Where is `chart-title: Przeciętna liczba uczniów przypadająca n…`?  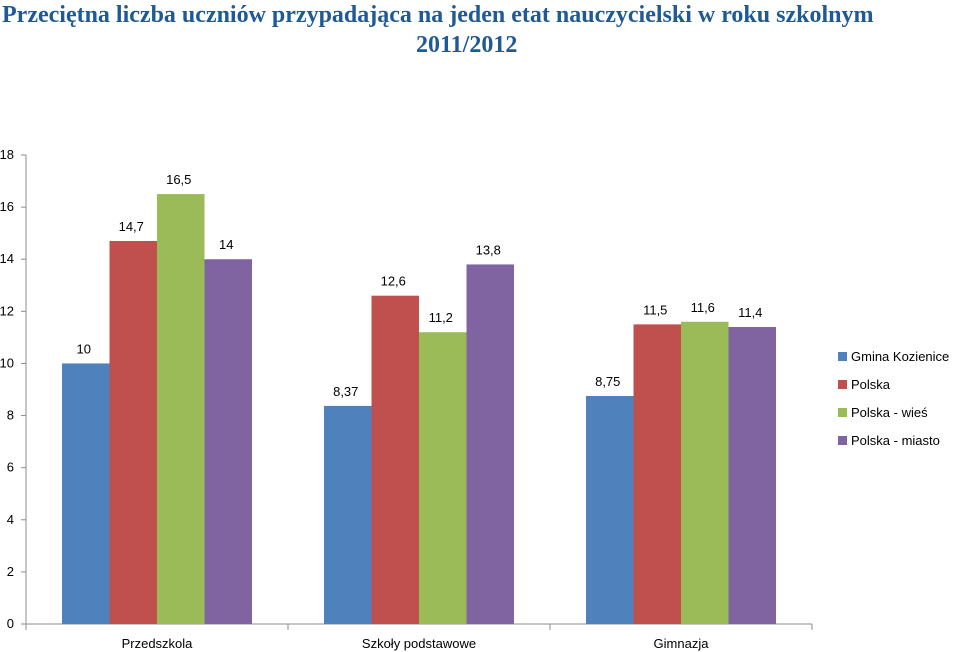
chart-title: Przeciętna liczba uczniów przypadająca n… is located at coordinates (480, 30).